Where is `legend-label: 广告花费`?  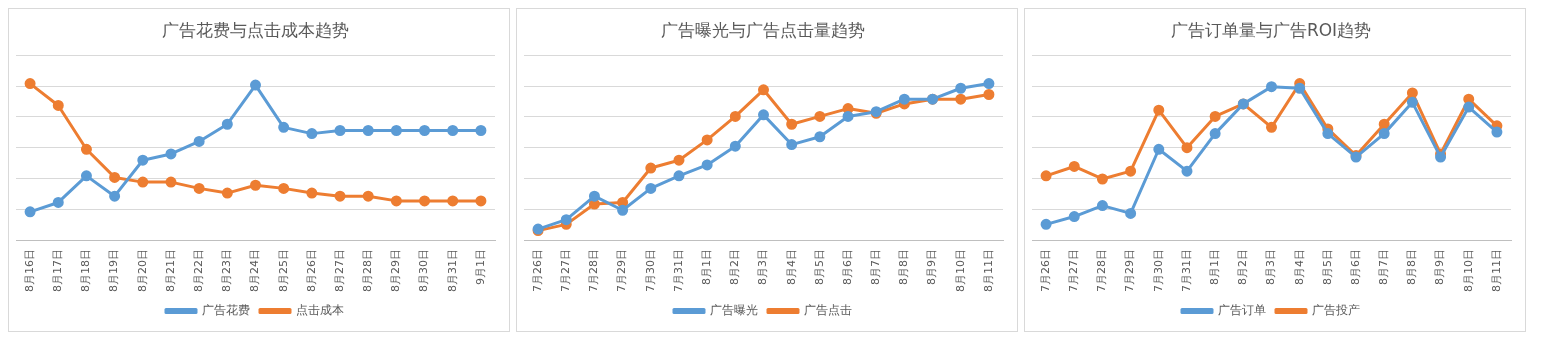 legend-label: 广告花费 is located at coordinates (226, 310).